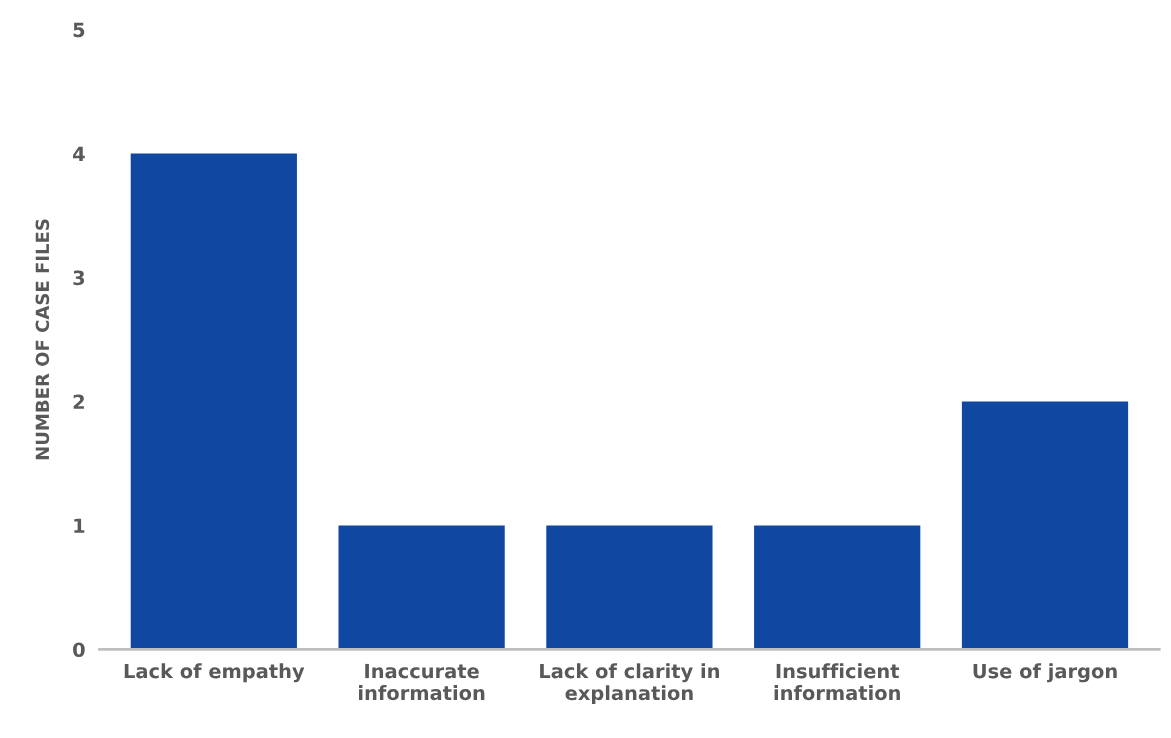 This screenshot has height=738, width=1171. What do you see at coordinates (78, 401) in the screenshot?
I see `y-tick-label: 2` at bounding box center [78, 401].